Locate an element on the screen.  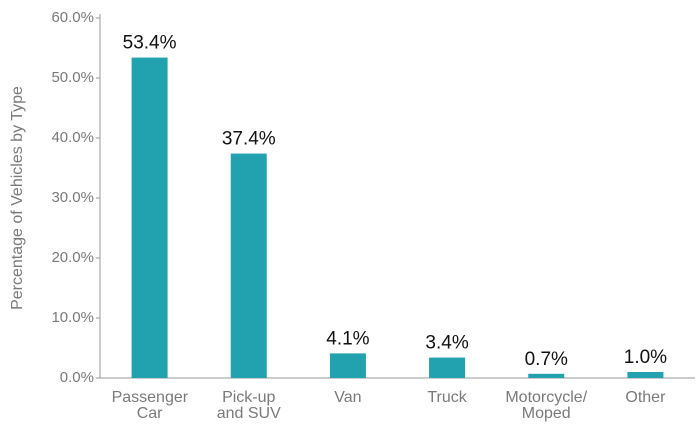
x-tick-label: Motorcycle/ Moped is located at coordinates (546, 405).